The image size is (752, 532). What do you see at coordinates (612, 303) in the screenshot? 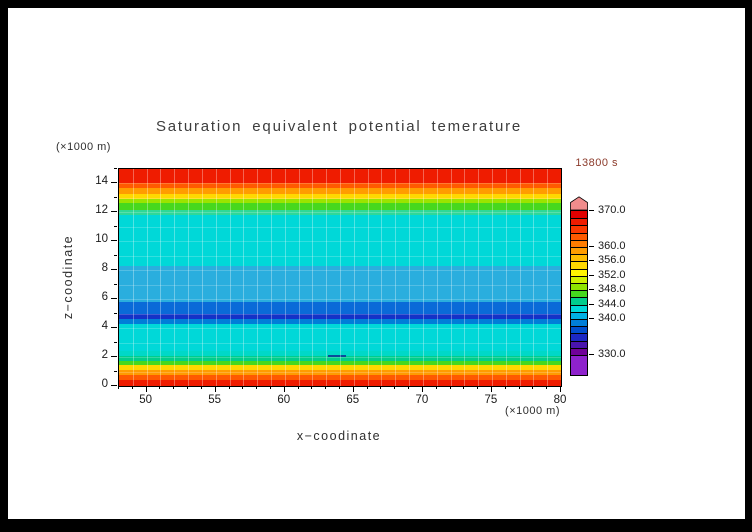
I see `colorbar-tick-label: 344.0` at bounding box center [612, 303].